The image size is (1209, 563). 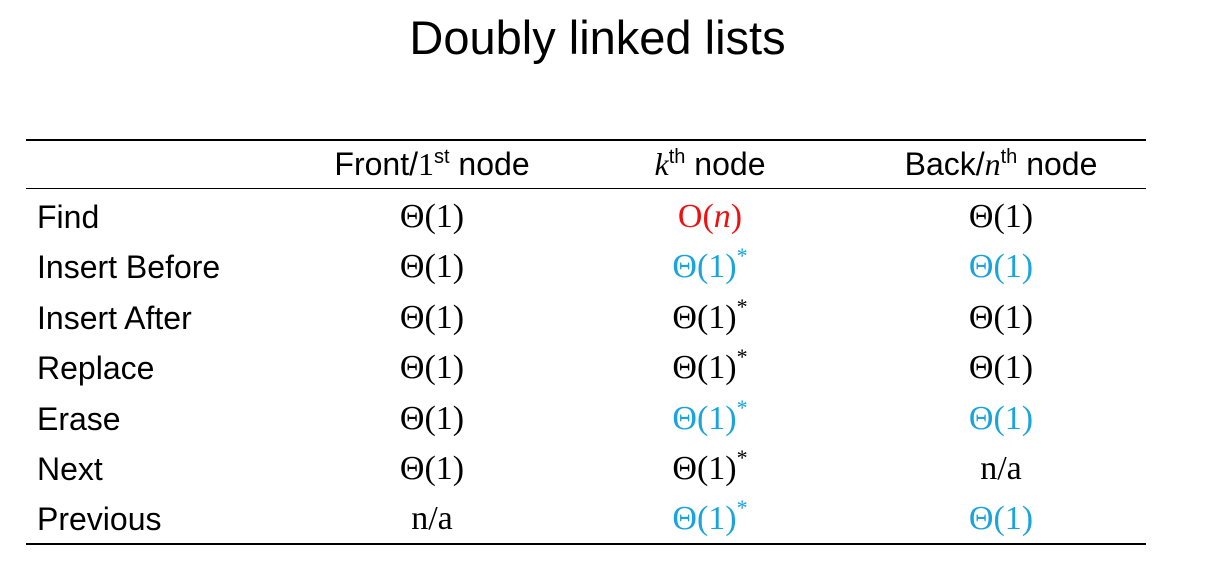 I want to click on operation-label: Insert Before, so click(x=129, y=267).